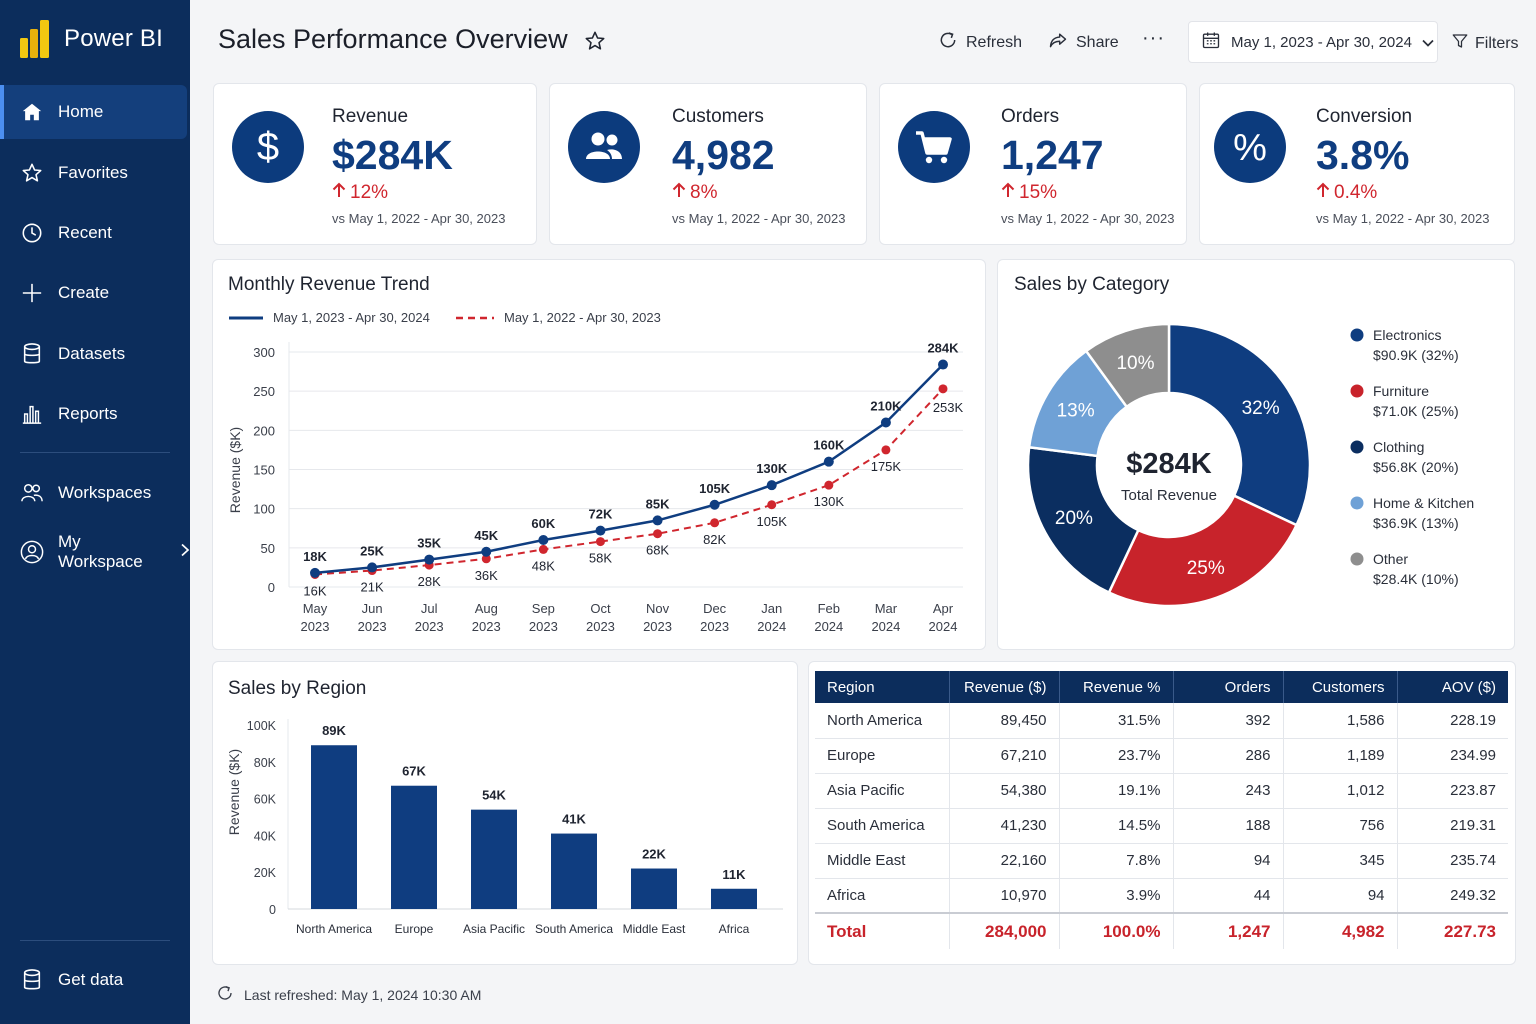 The image size is (1536, 1024). I want to click on kpi-value: 3.8%, so click(1363, 155).